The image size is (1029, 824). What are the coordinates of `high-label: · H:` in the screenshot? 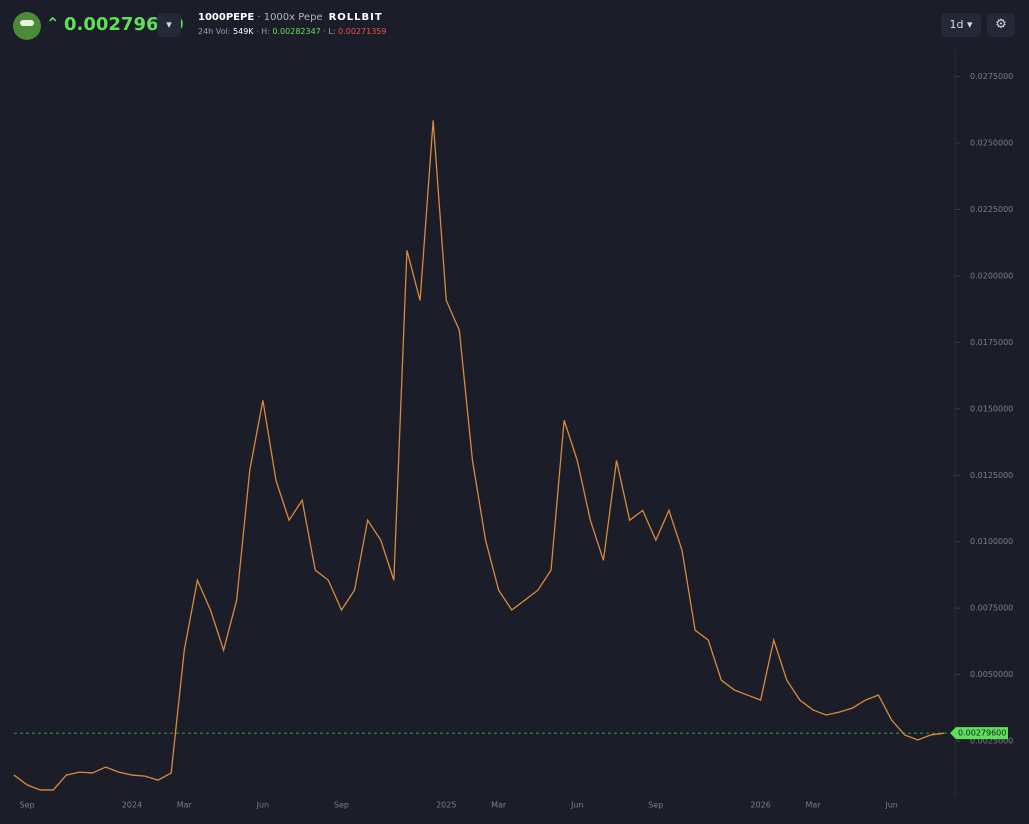 It's located at (263, 31).